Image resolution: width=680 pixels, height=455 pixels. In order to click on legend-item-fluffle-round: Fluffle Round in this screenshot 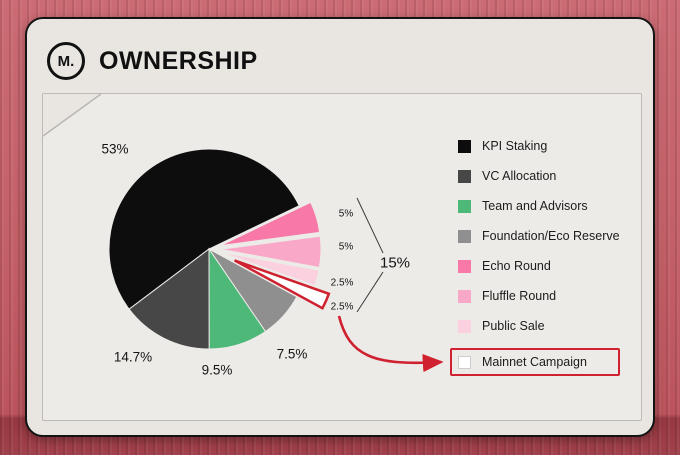, I will do `click(539, 296)`.